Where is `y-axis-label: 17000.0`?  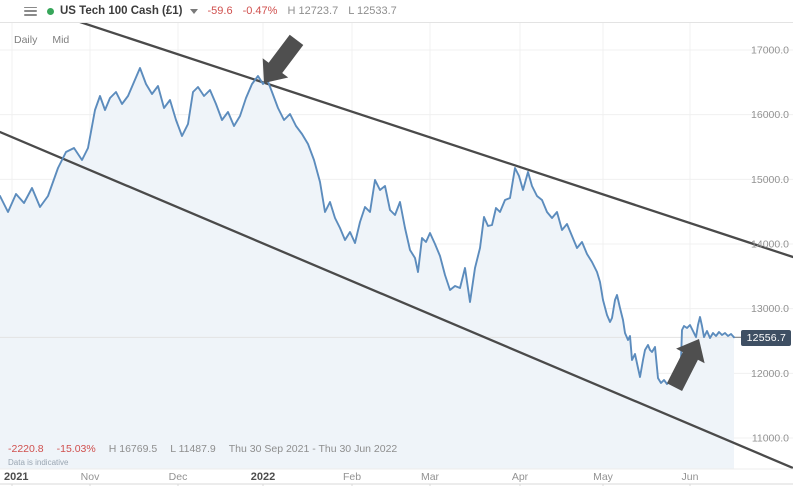 y-axis-label: 17000.0 is located at coordinates (770, 51).